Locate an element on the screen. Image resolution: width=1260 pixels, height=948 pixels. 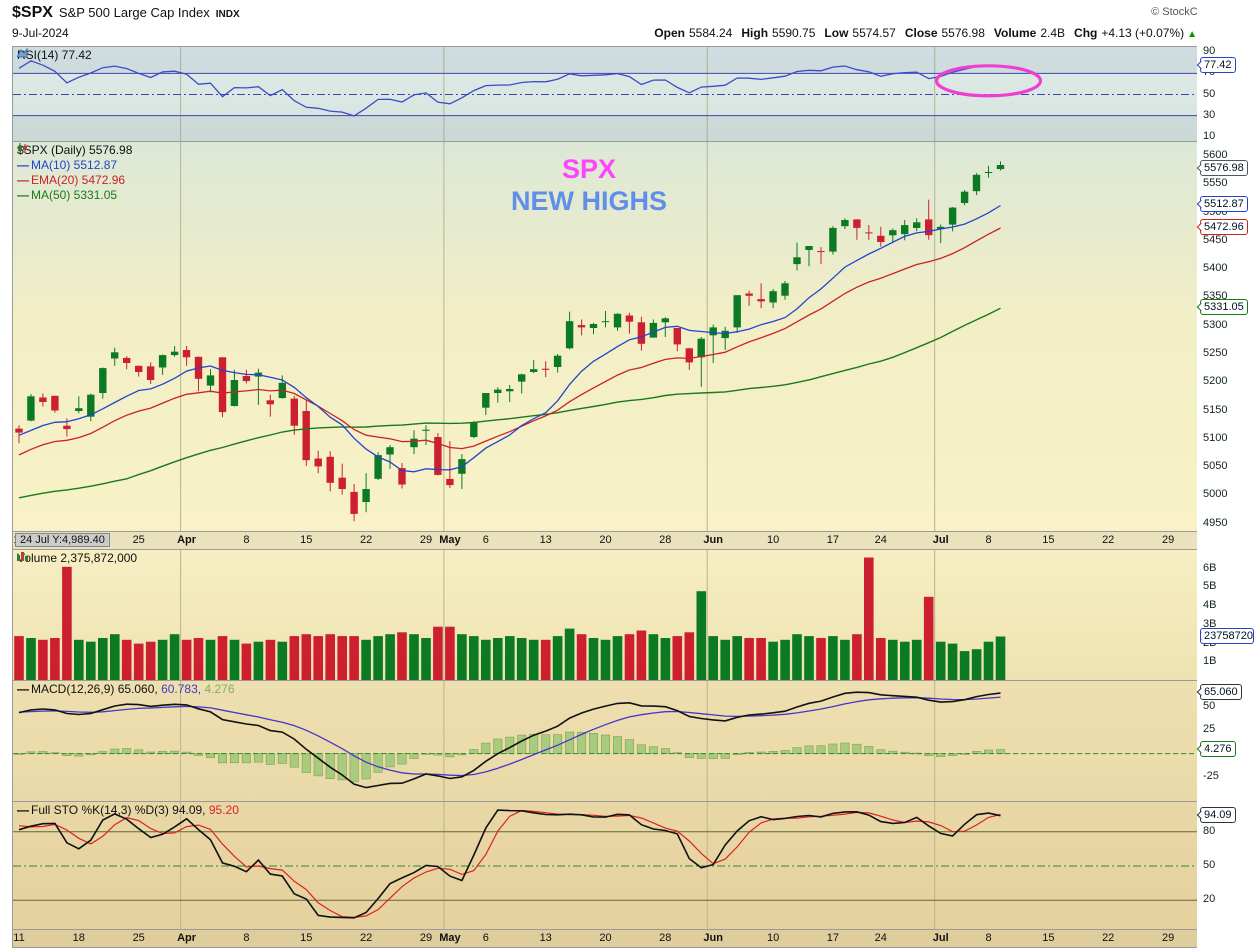
y-axis-label: 20 is located at coordinates (1209, 899).